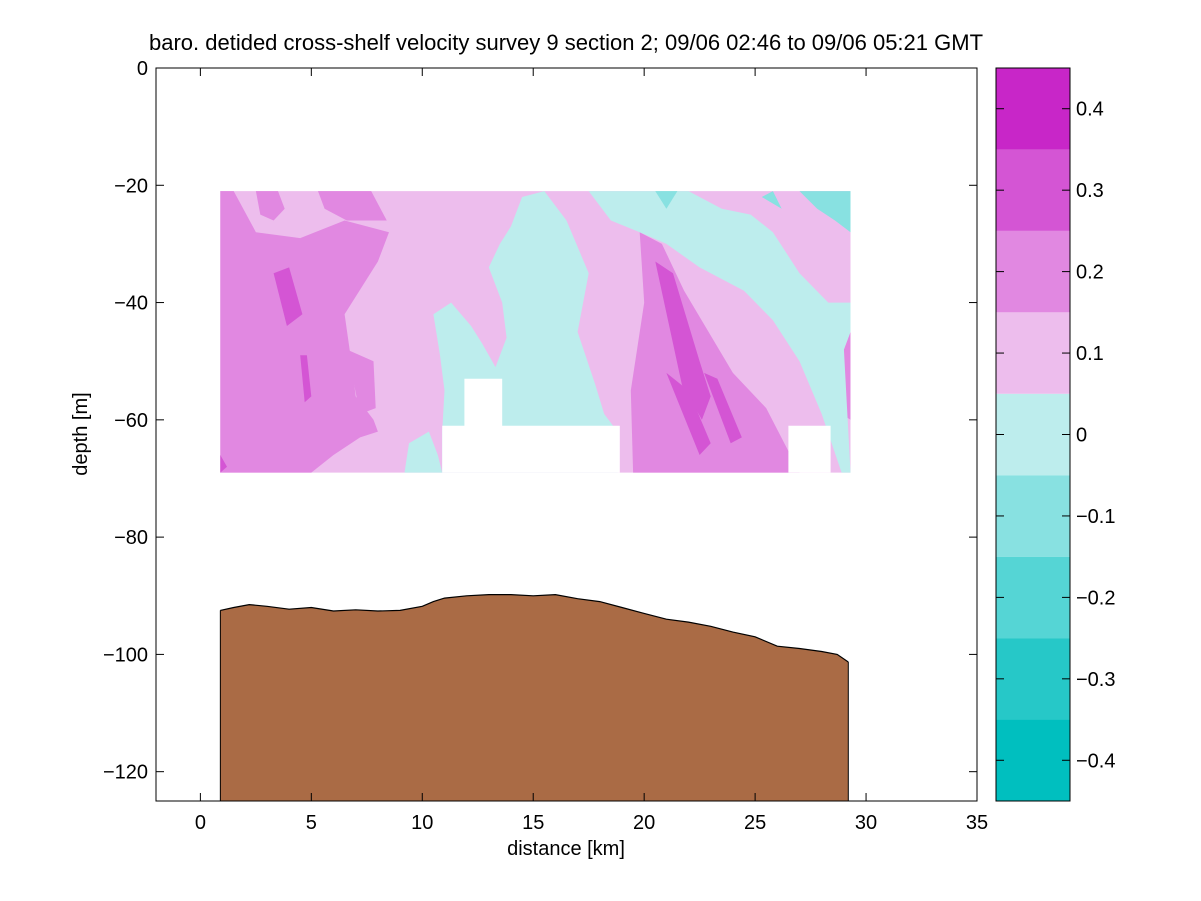  Describe the element at coordinates (1095, 680) in the screenshot. I see `colorbar-tick-label: −0.3` at that location.